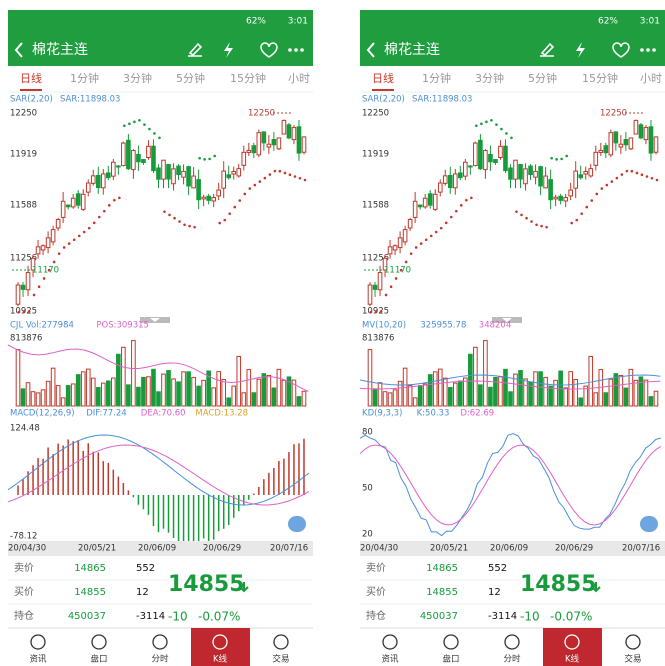 The image size is (665, 666). Describe the element at coordinates (106, 414) in the screenshot. I see `sub-indicator: DIF:77.24` at that location.